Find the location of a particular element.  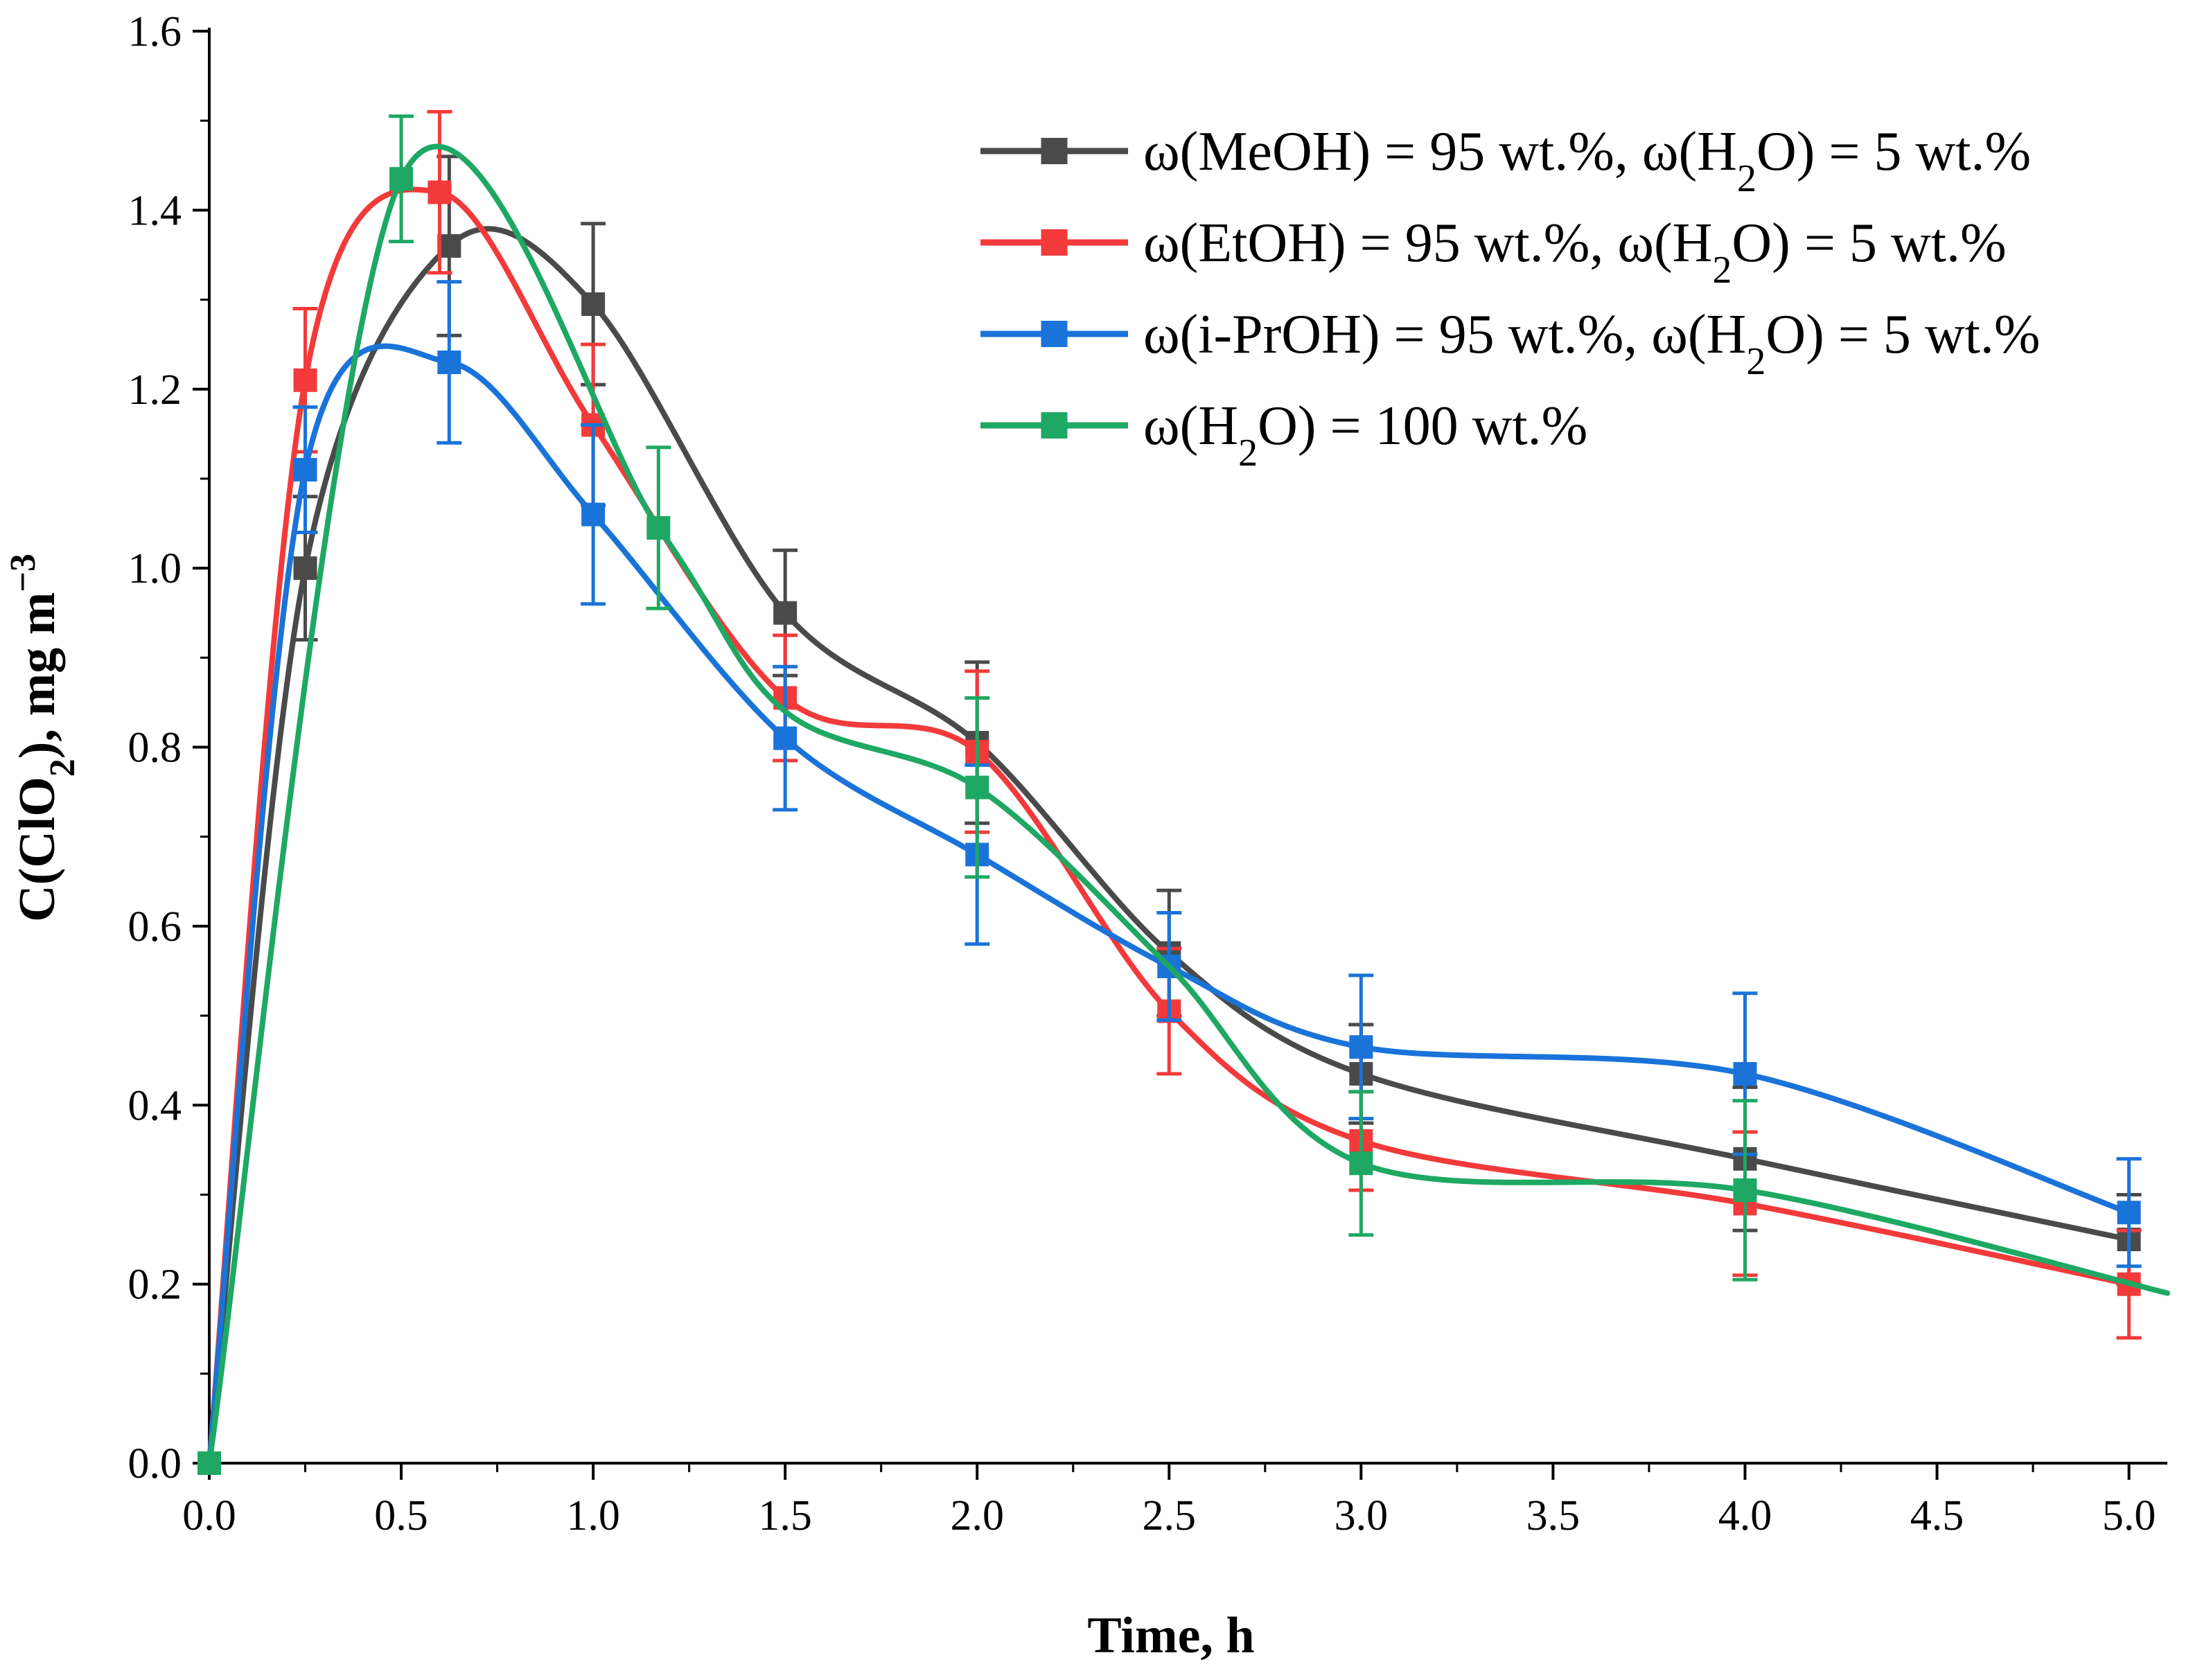

y-tick-label: 0.4 is located at coordinates (155, 1105).